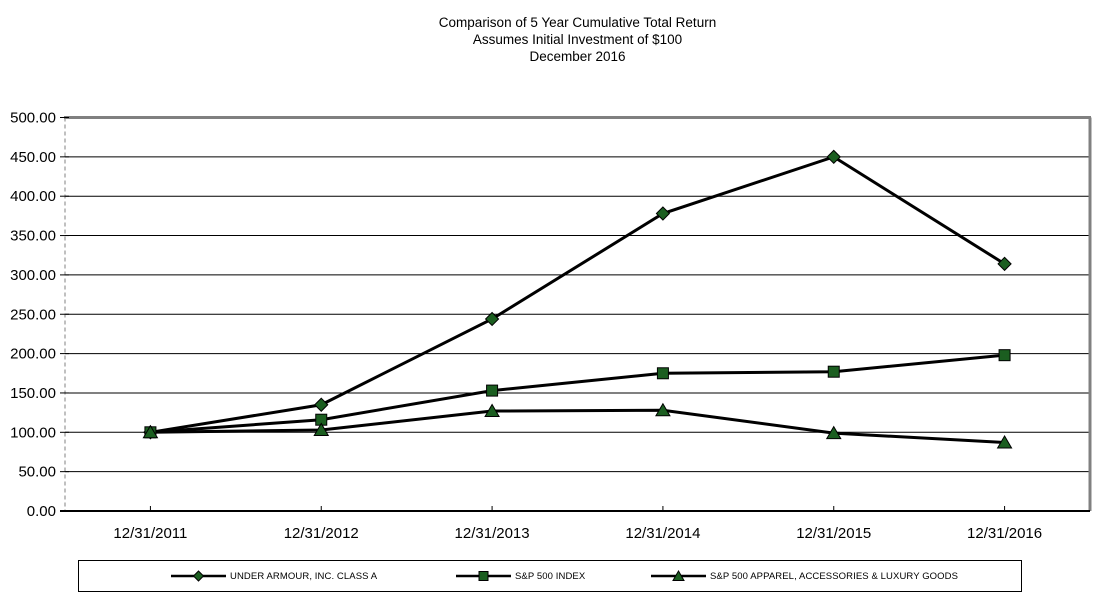 The height and width of the screenshot is (597, 1101). What do you see at coordinates (304, 576) in the screenshot?
I see `legend-label-under-armour: UNDER ARMOUR, INC. CLASS A` at bounding box center [304, 576].